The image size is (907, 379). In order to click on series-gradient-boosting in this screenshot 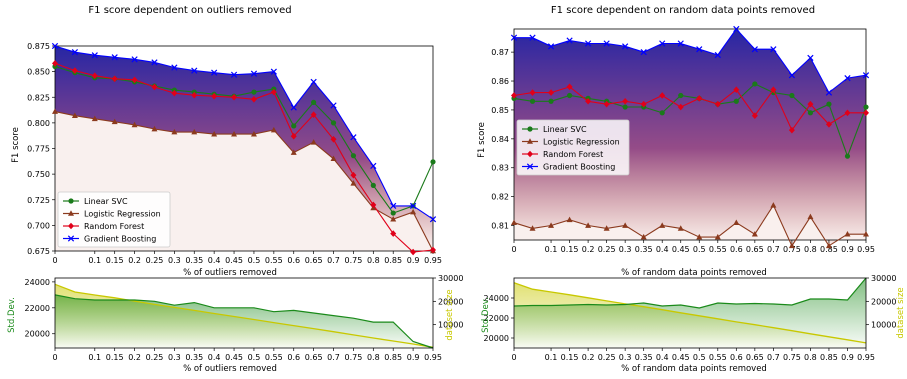, I will do `click(690, 60)`.